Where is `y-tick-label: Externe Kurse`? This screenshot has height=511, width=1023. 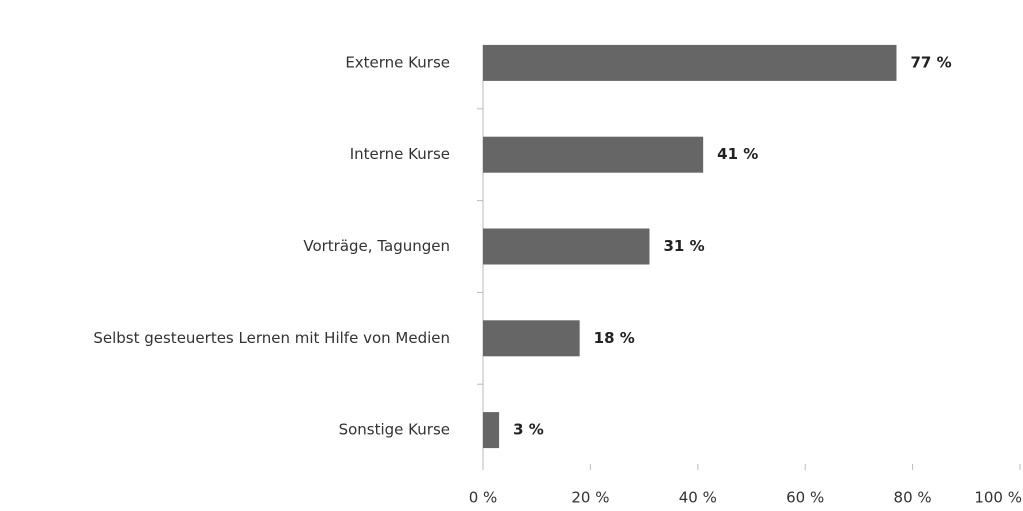 y-tick-label: Externe Kurse is located at coordinates (397, 62).